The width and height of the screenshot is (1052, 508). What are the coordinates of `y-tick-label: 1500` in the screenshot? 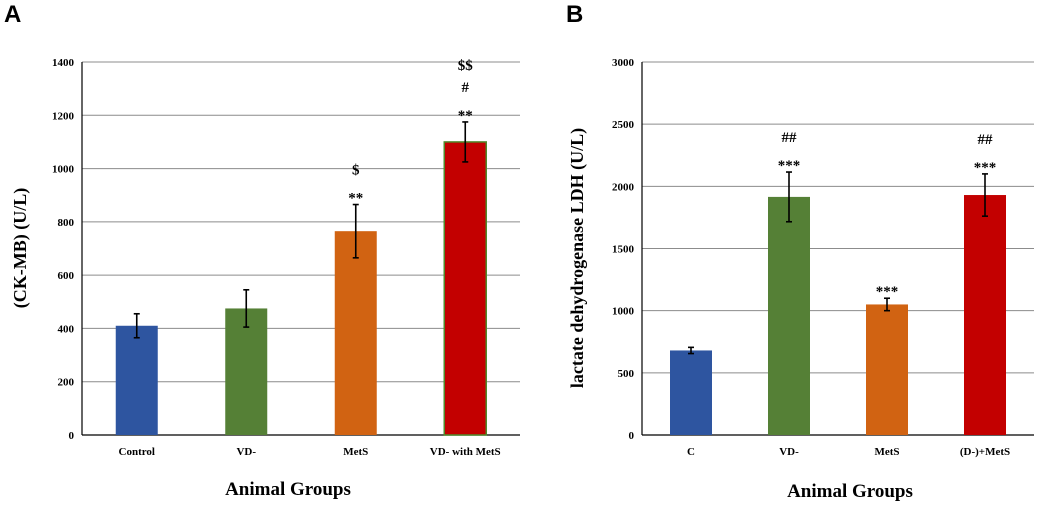 It's located at (623, 250).